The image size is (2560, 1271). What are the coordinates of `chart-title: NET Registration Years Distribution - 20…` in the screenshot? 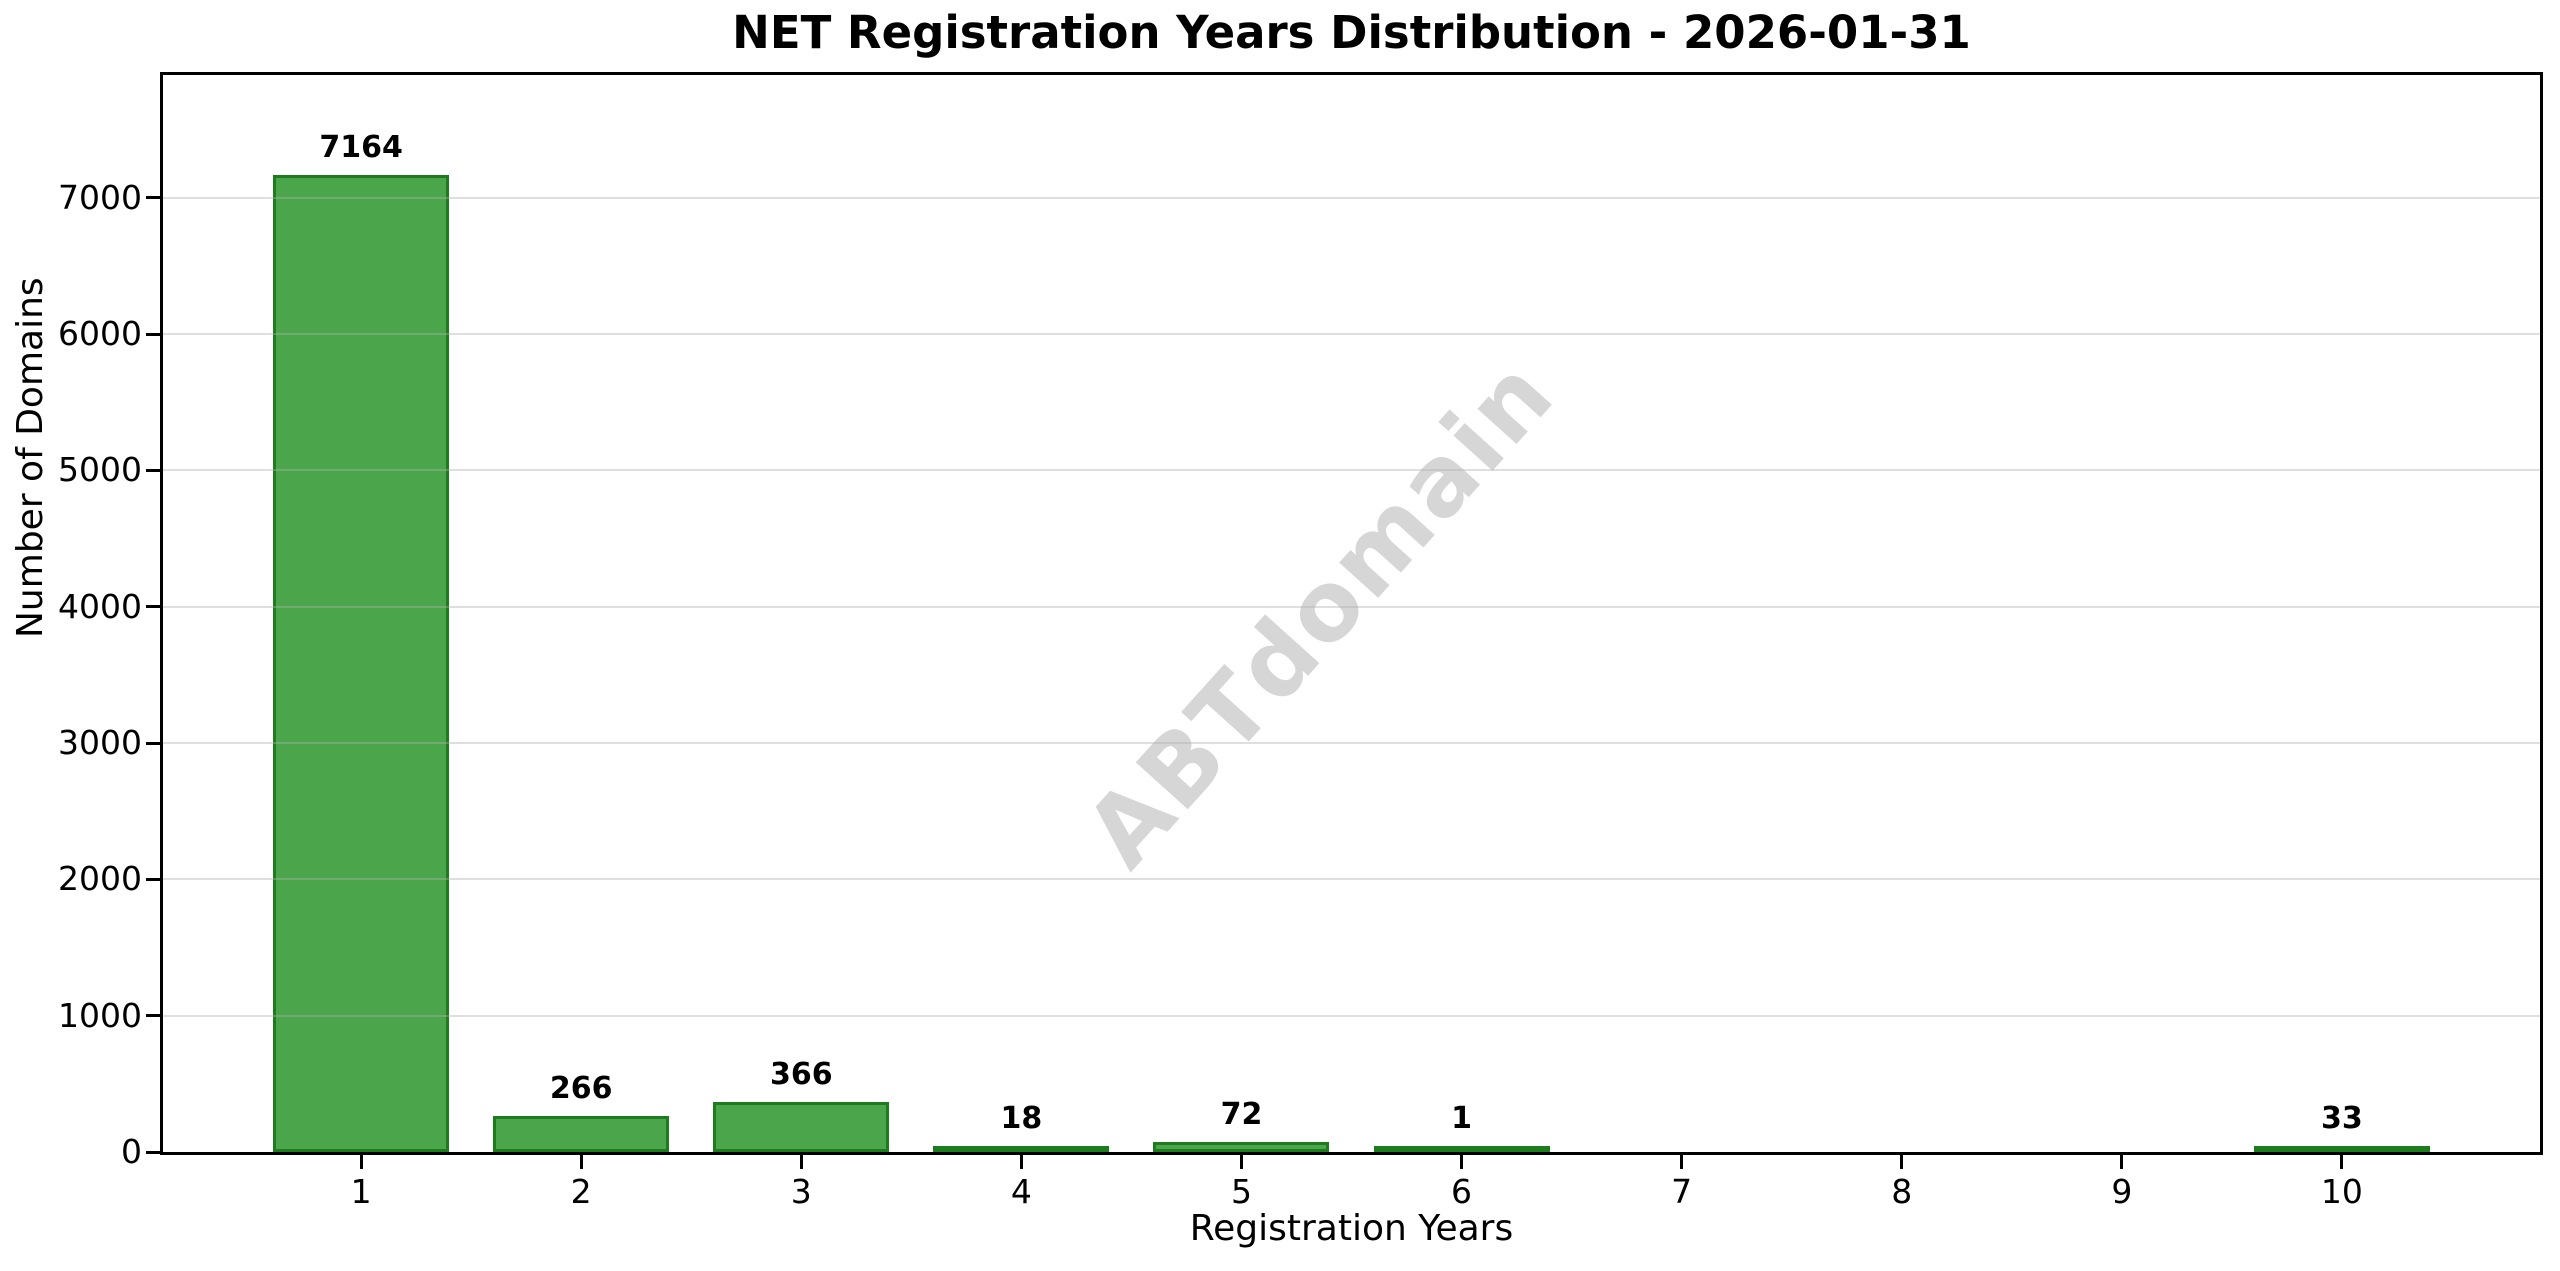 It's located at (1351, 32).